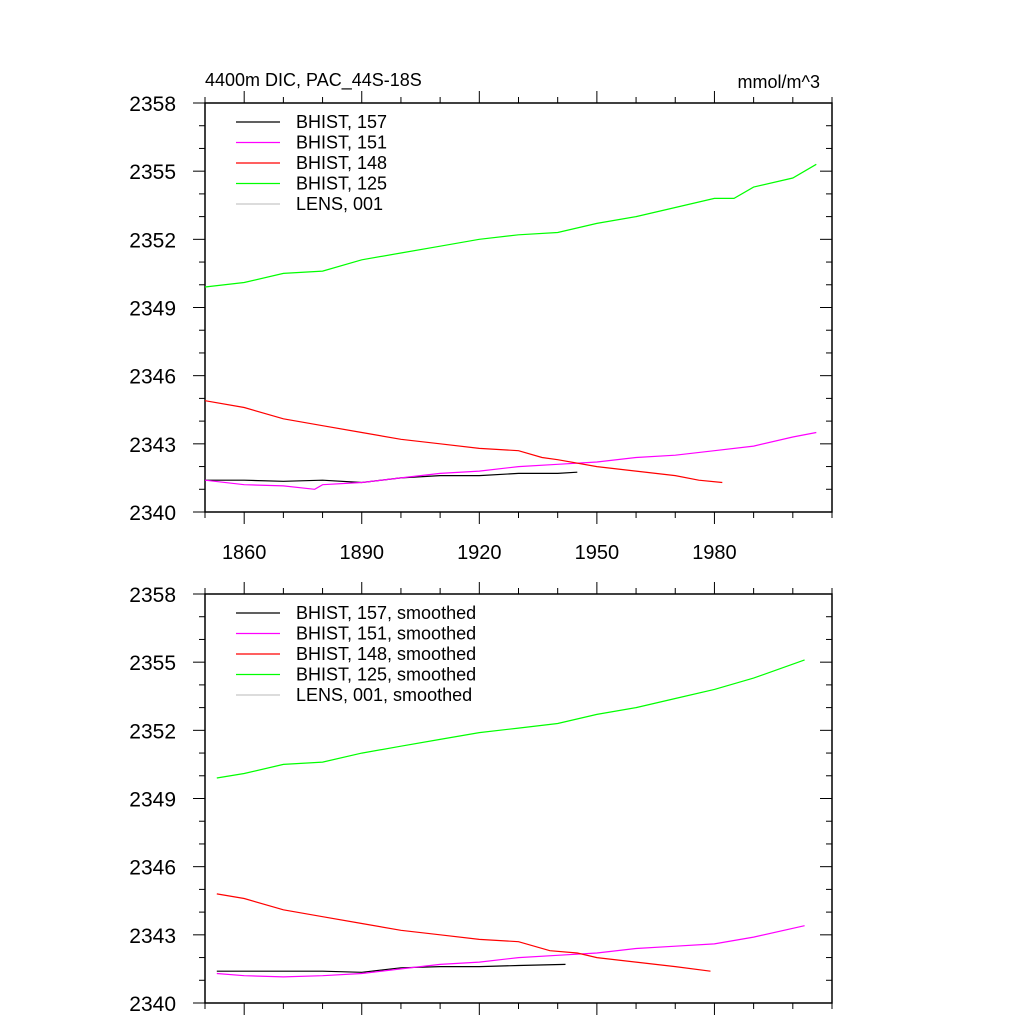 This screenshot has height=1024, width=1024. Describe the element at coordinates (510, 951) in the screenshot. I see `series-line-bhist-151-smoothed` at that location.